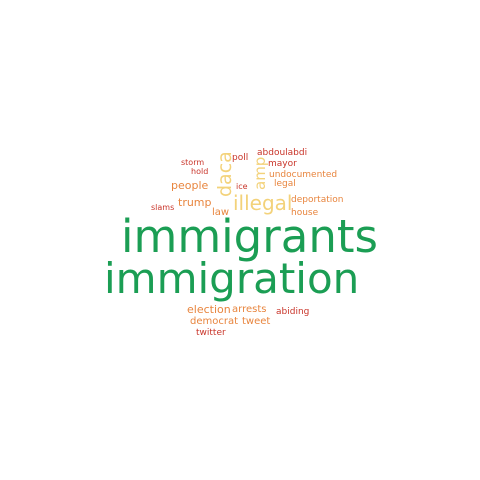 The image size is (480, 480). Describe the element at coordinates (163, 207) in the screenshot. I see `word-slams: slams` at that location.